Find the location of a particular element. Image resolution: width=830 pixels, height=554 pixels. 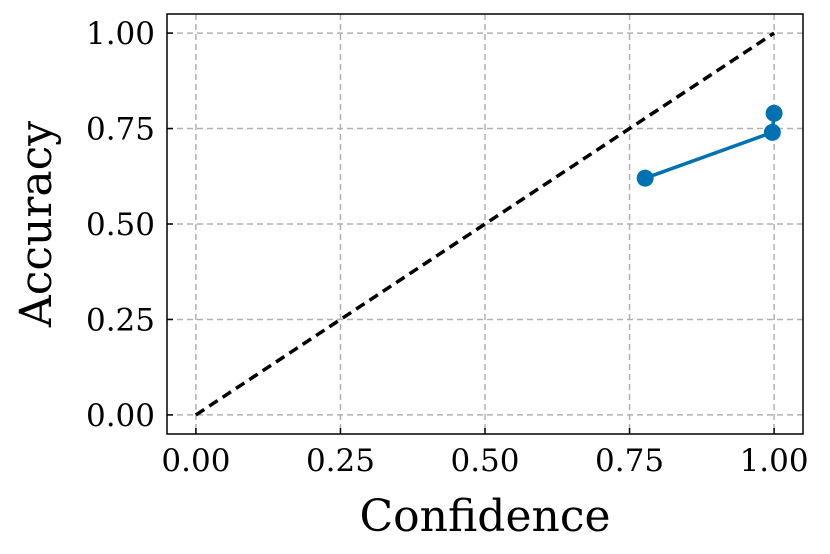

series-line is located at coordinates (710, 146).